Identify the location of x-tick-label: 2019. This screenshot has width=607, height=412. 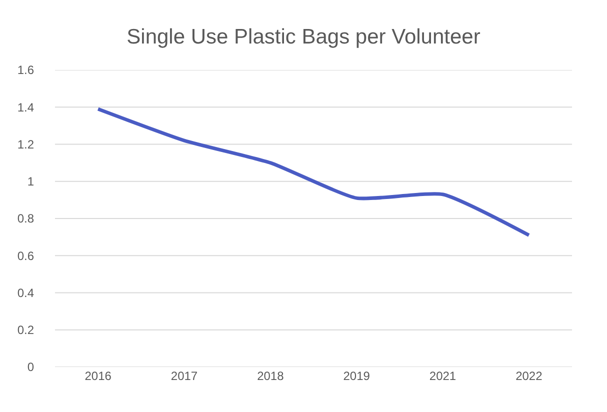
(356, 376).